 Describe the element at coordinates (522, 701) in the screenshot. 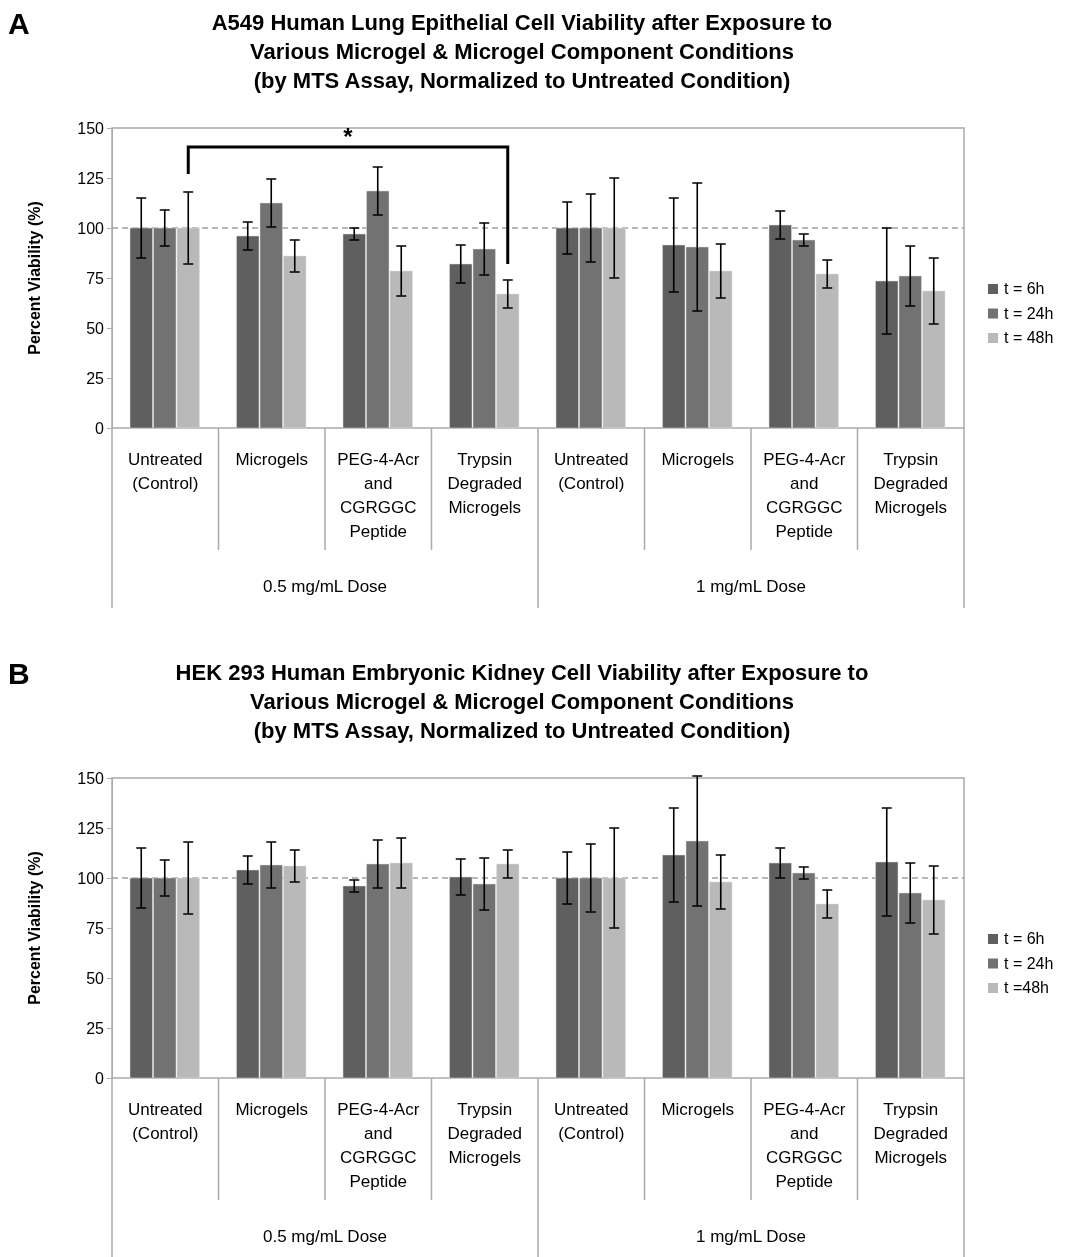

I see `chart-title: HEK 293 Human Embryonic Kidney Cell Viability after Exposure to Various Microgel & Microgel Component Conditions (by MTS Assay, Normalized to Untreated Condition)` at that location.